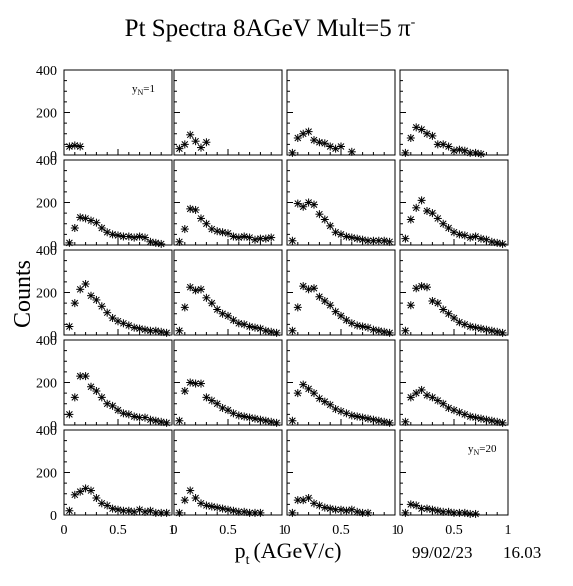  I want to click on panel-9: 0 200 400, so click(104, 294).